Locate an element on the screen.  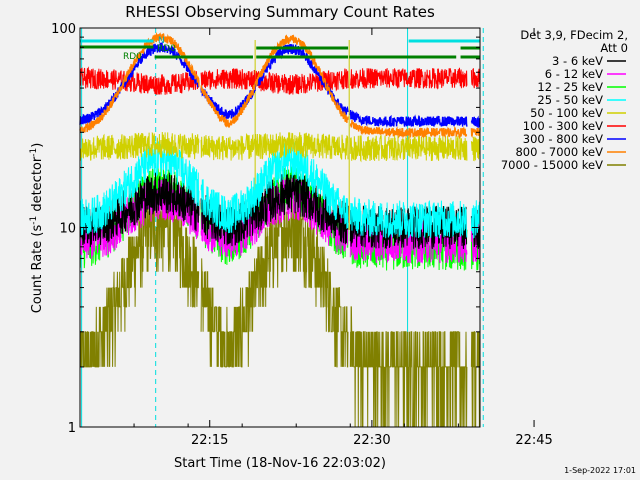
y-axis-label: Count Rate (s-1 detector-1) is located at coordinates (37, 228).